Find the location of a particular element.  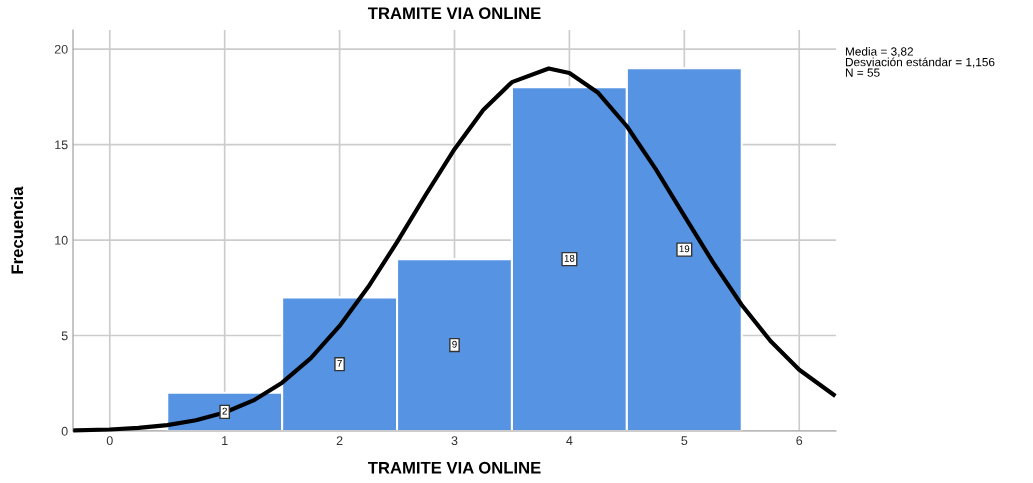

x-tick-label: 3 is located at coordinates (454, 441).